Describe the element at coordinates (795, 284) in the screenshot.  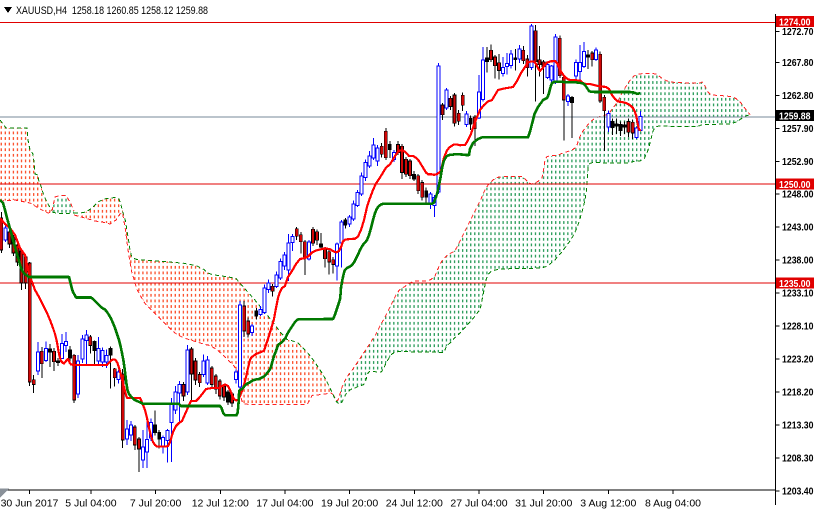
I see `svg-text: 1235.00` at that location.